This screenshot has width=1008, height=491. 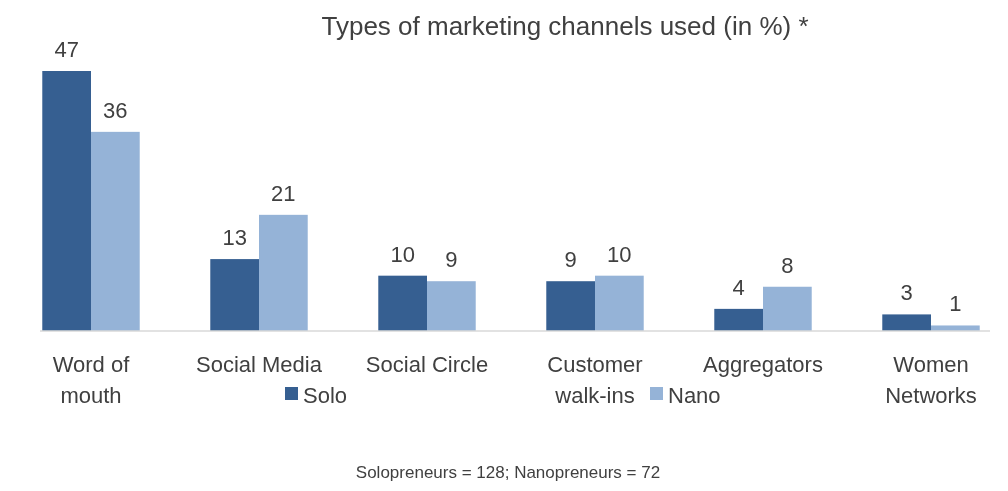 What do you see at coordinates (91, 380) in the screenshot?
I see `x-tick-label: Word of mouth` at bounding box center [91, 380].